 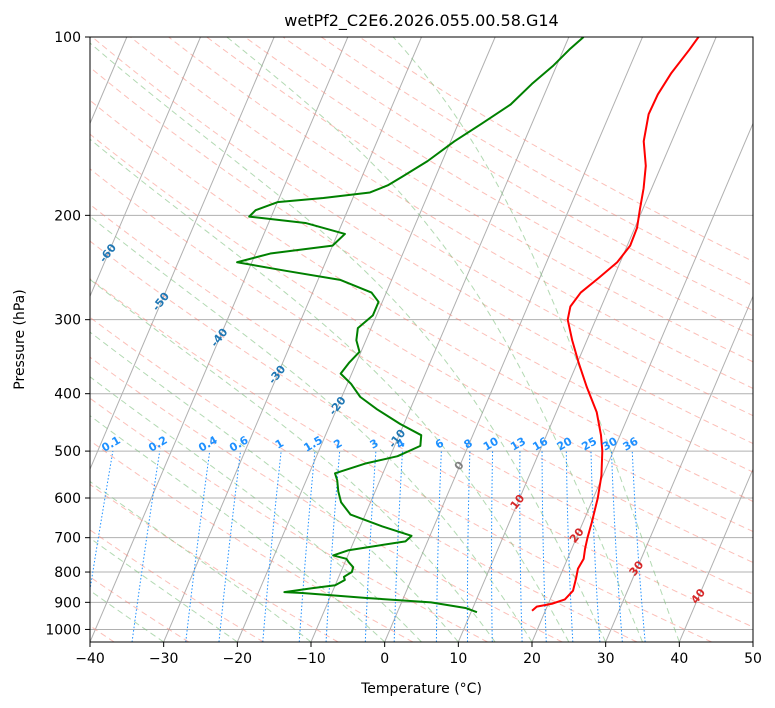 What do you see at coordinates (90, 659) in the screenshot?
I see `x-tick-label: −40` at bounding box center [90, 659].